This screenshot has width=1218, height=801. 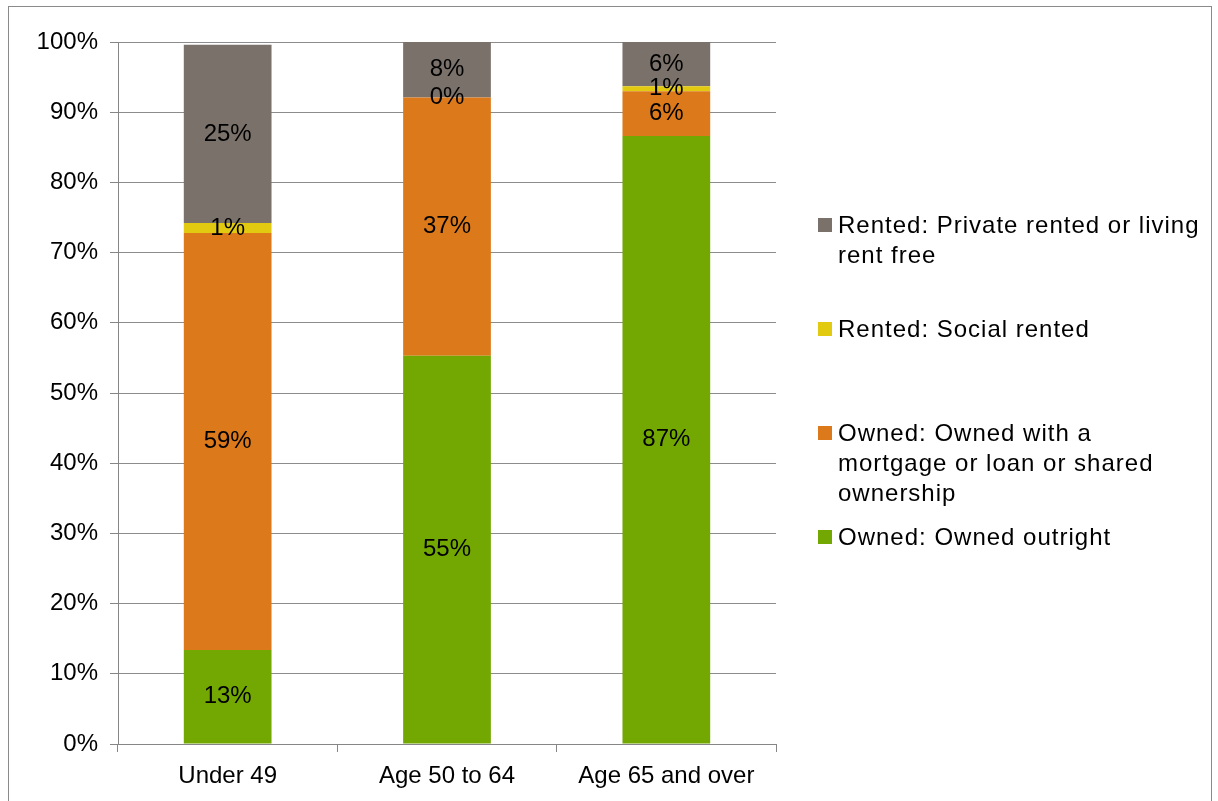 I want to click on y-tick-label: 80%, so click(x=73, y=181).